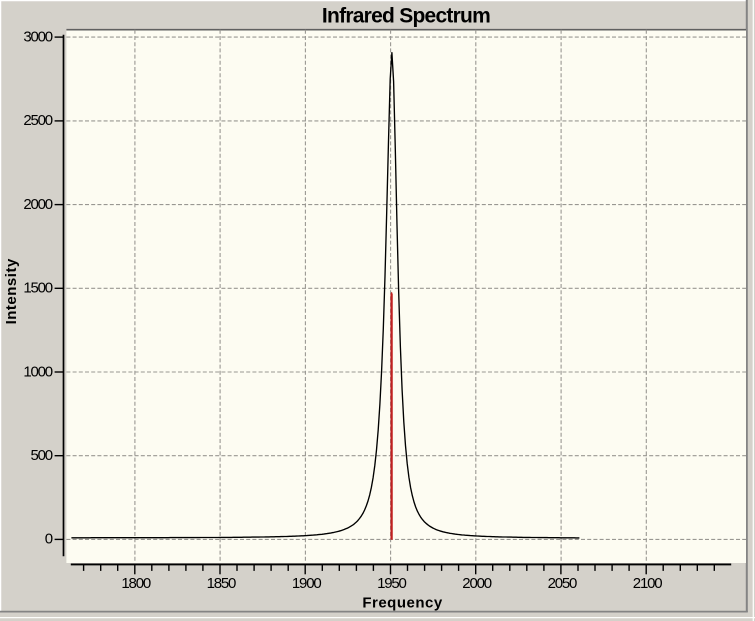 Image resolution: width=755 pixels, height=621 pixels. Describe the element at coordinates (135, 583) in the screenshot. I see `svg-text: 1800` at that location.